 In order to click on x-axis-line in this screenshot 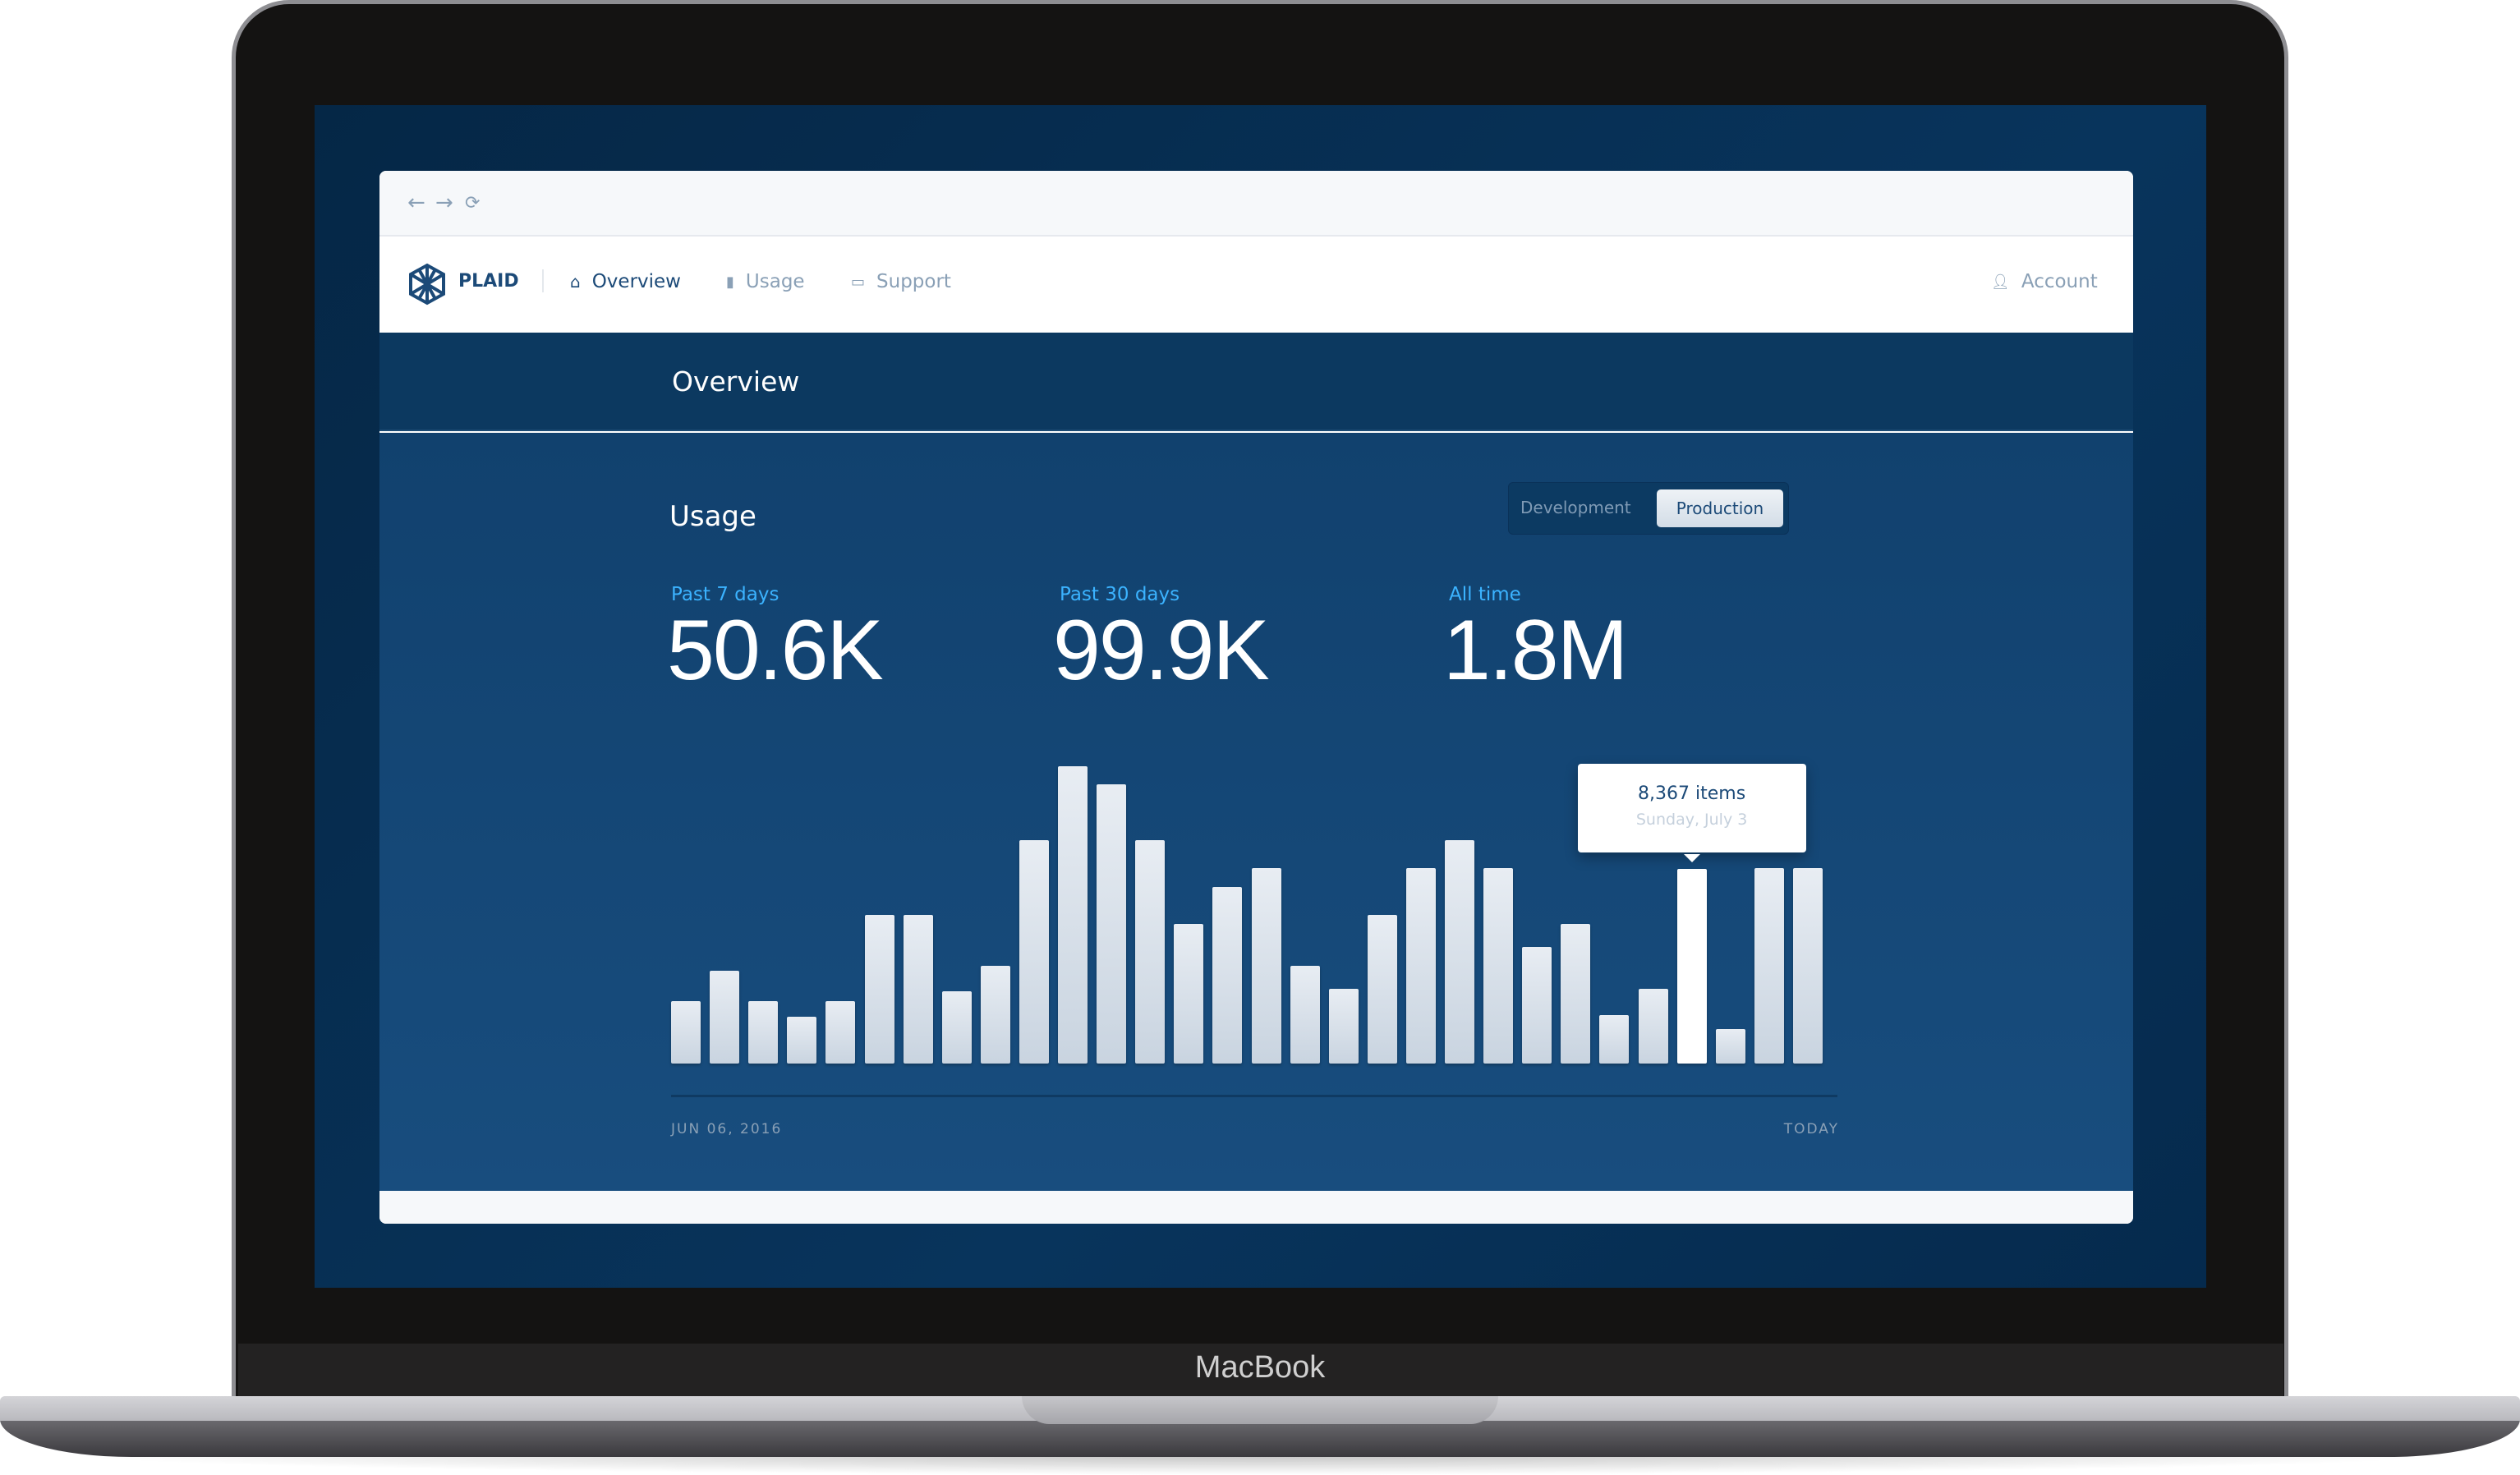, I will do `click(1254, 1096)`.